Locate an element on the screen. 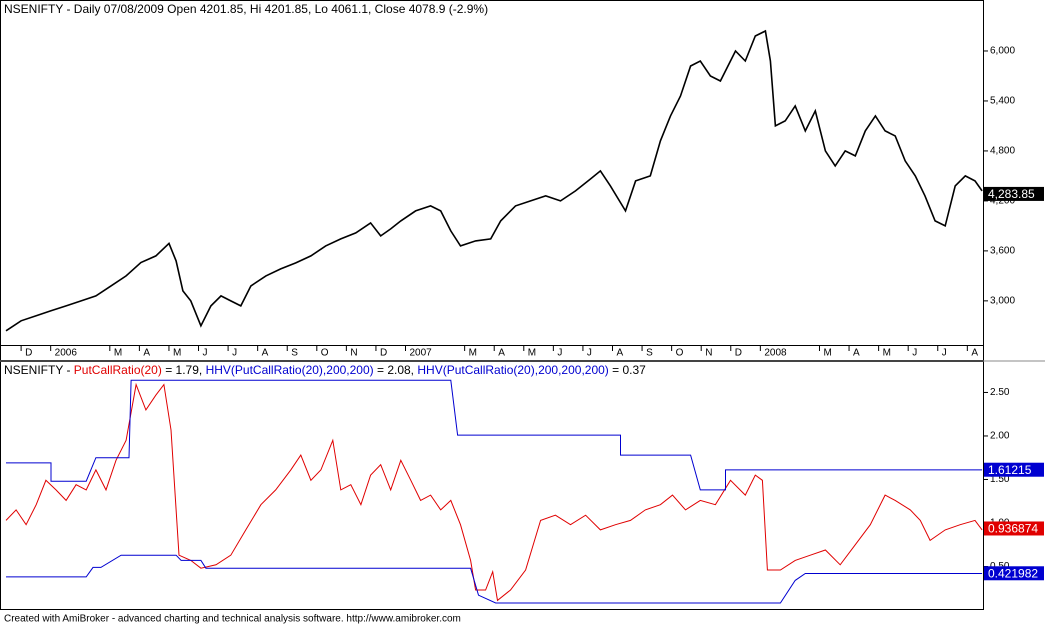  value-badge-label: 0.936874 is located at coordinates (1013, 529).